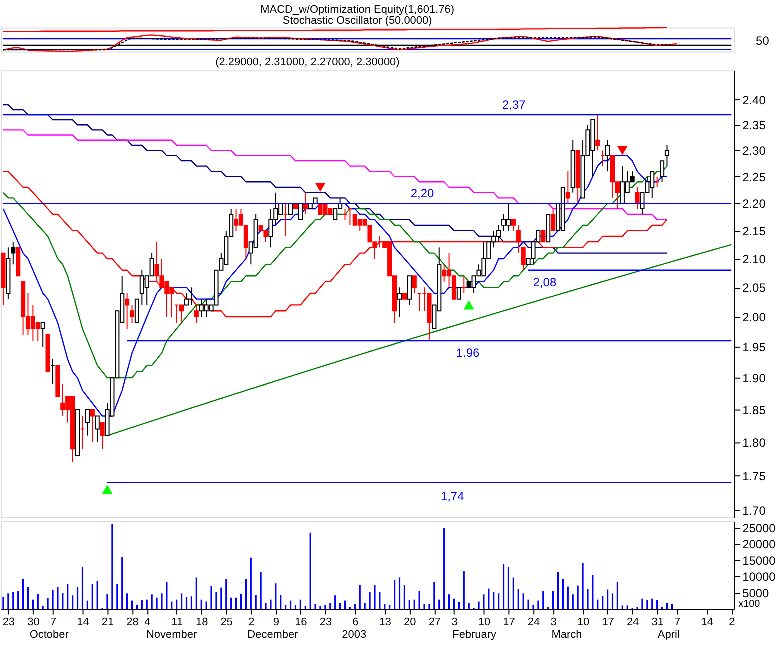  What do you see at coordinates (357, 21) in the screenshot?
I see `chart-subtitle: Stochastic Oscillator (50.0000)` at bounding box center [357, 21].